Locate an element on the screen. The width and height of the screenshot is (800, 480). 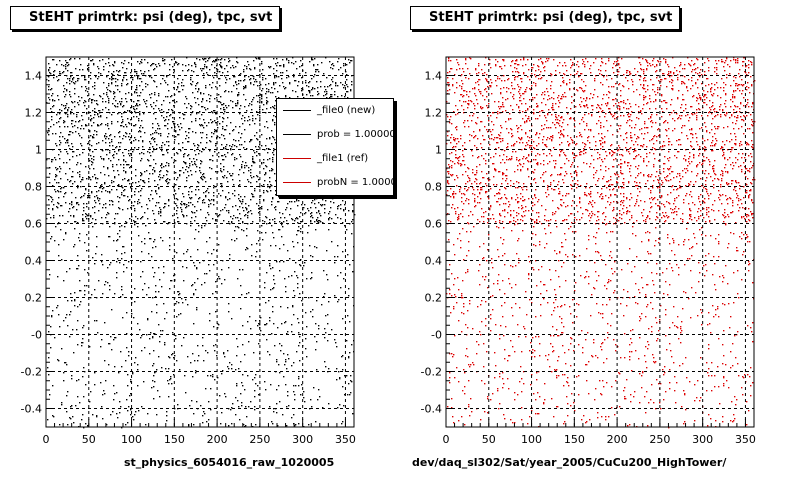
right-chart-title: StEHT primtrk: psi (deg), tpc, svt is located at coordinates (545, 18).